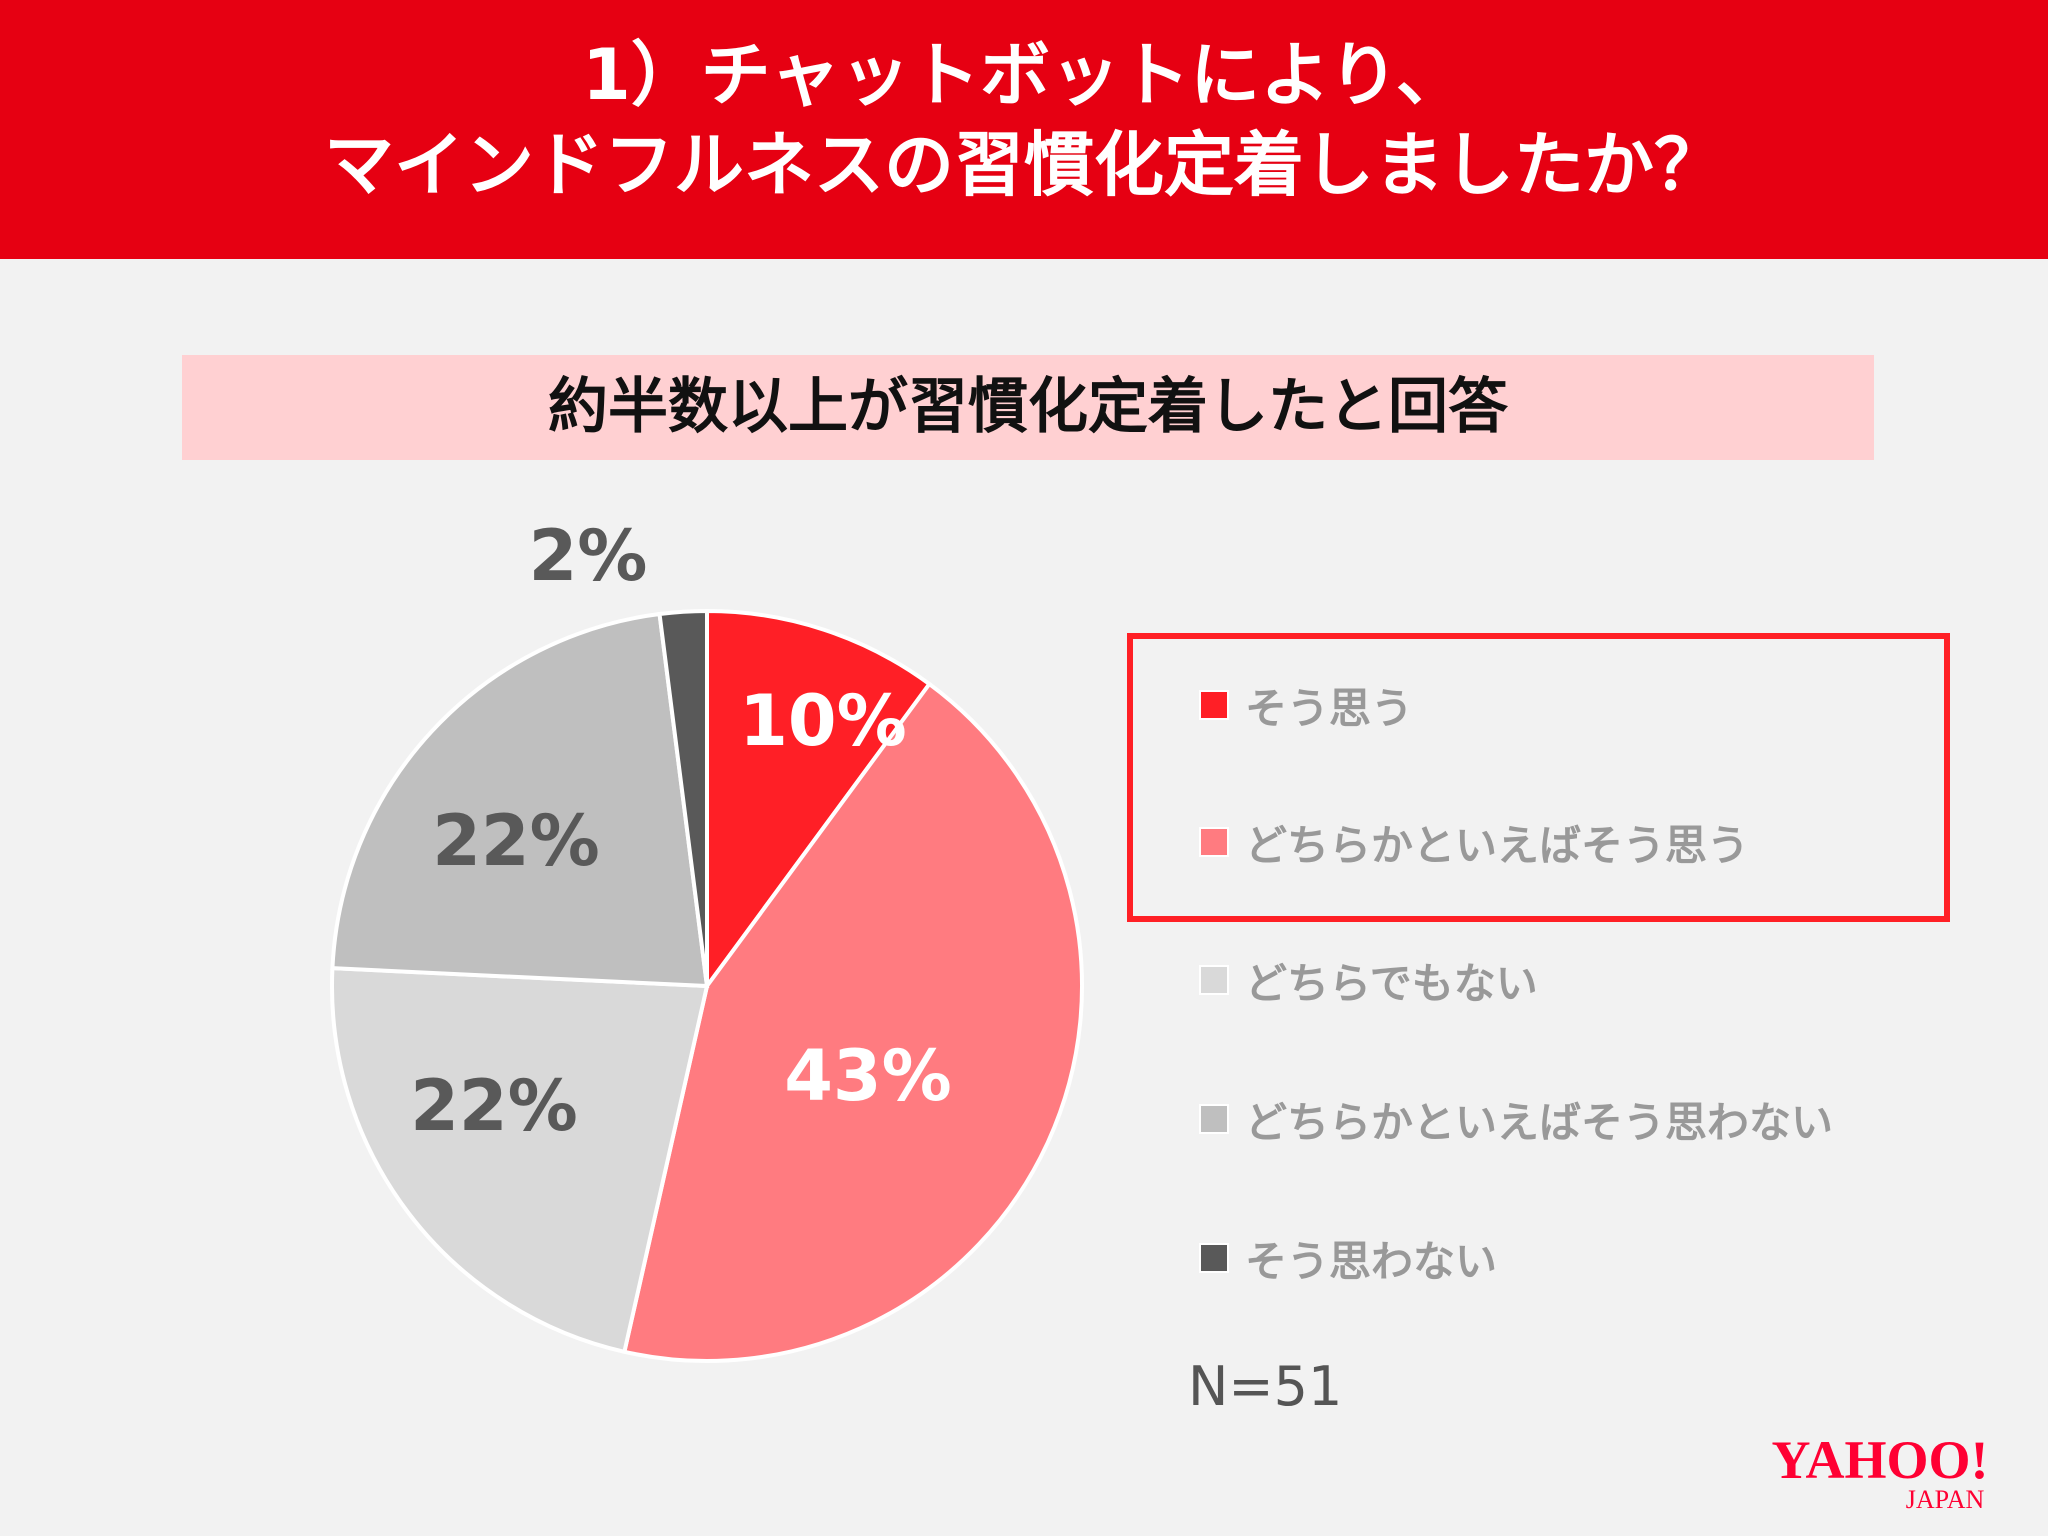 Image resolution: width=2048 pixels, height=1536 pixels. Describe the element at coordinates (1497, 845) in the screenshot. I see `legend-label: どちらかといえばそう思う` at that location.